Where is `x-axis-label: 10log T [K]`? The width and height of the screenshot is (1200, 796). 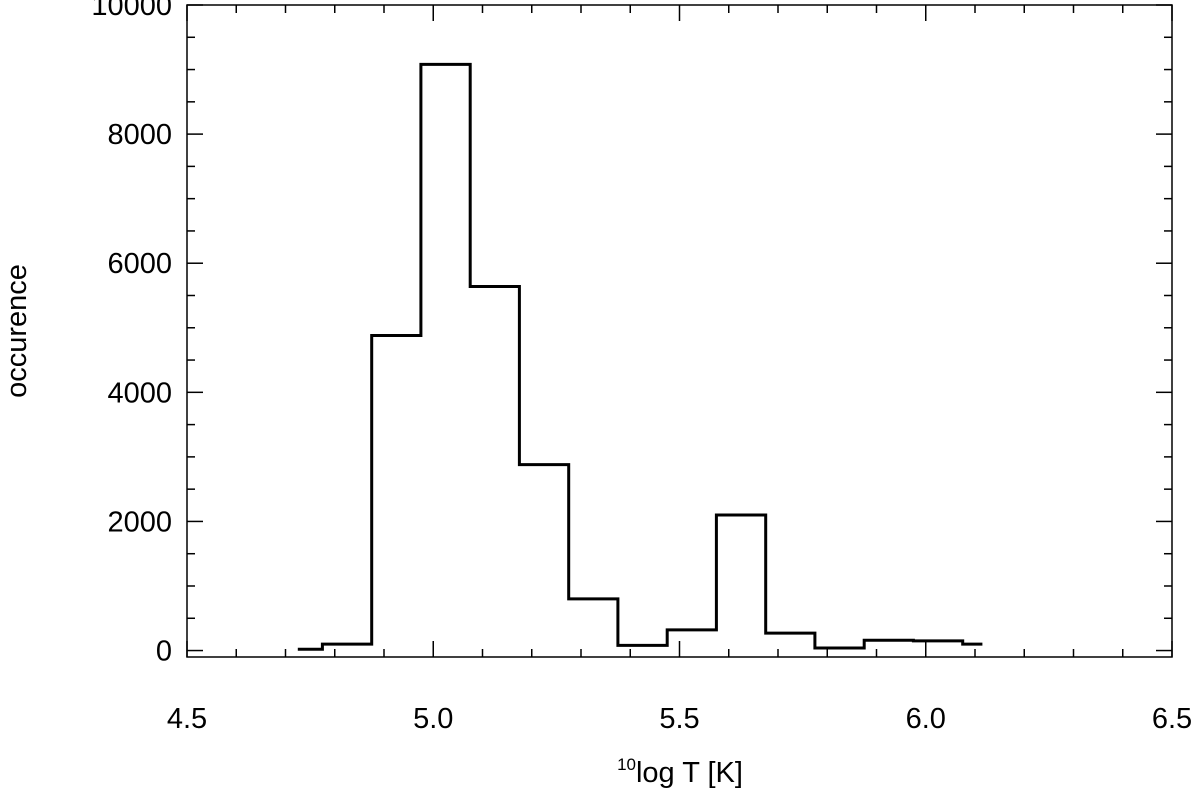
x-axis-label: 10log T [K] is located at coordinates (680, 772).